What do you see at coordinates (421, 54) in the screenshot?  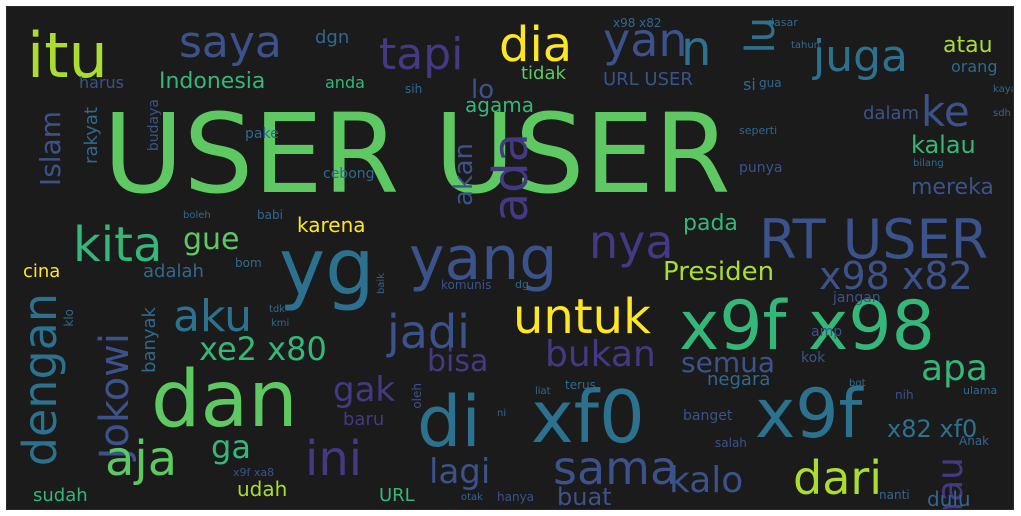 I see `word-tapi: tapi` at bounding box center [421, 54].